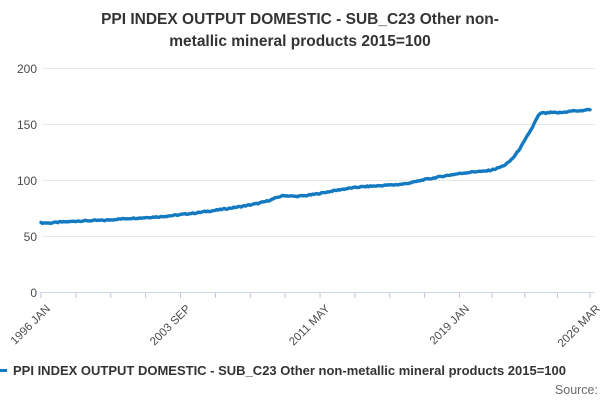 The height and width of the screenshot is (400, 600). Describe the element at coordinates (315, 295) in the screenshot. I see `x-axis-ticks` at that location.